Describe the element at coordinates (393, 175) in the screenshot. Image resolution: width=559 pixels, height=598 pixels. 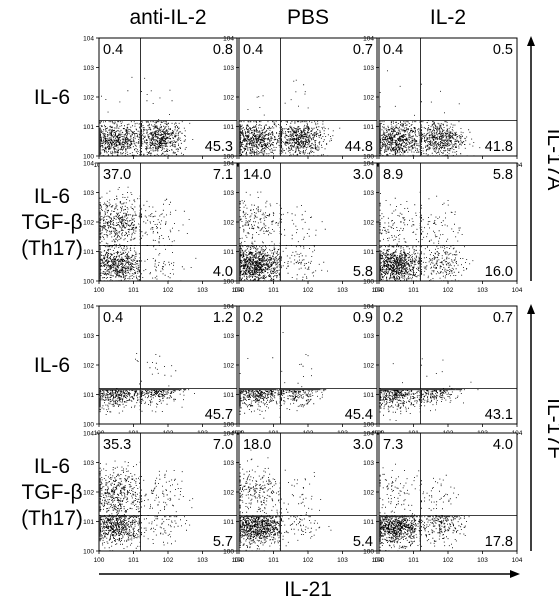
I see `quadrant-upper-left: 8.9` at that location.